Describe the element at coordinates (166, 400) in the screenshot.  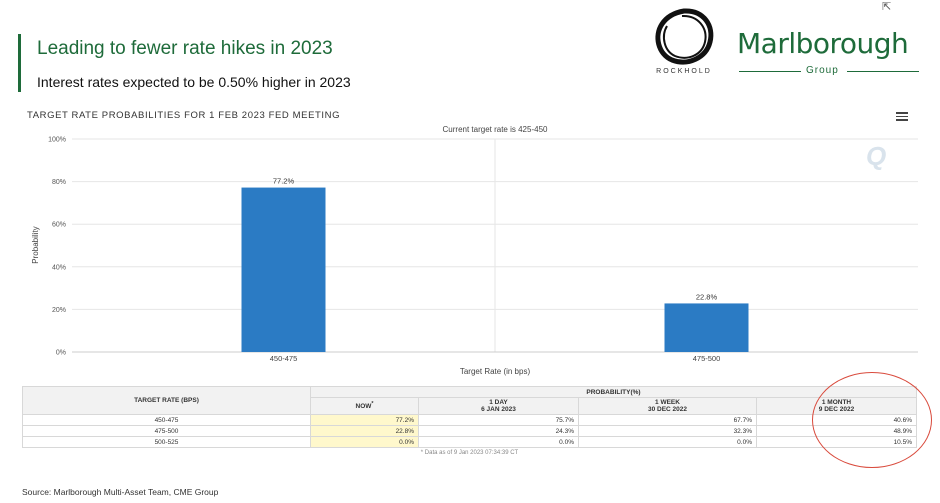
I see `target-rate-header: TARGET RATE (BPS)` at that location.